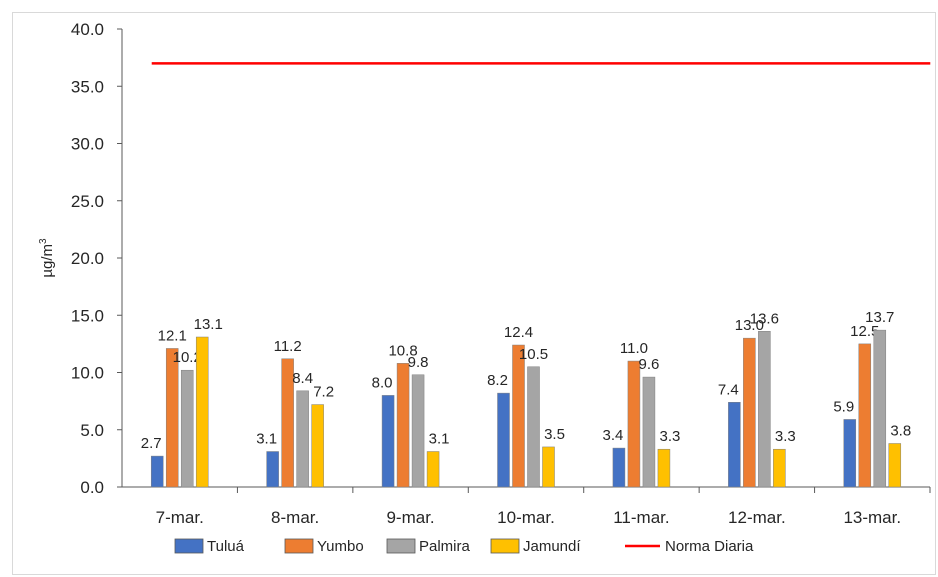  I want to click on data-label: 10.2, so click(187, 357).